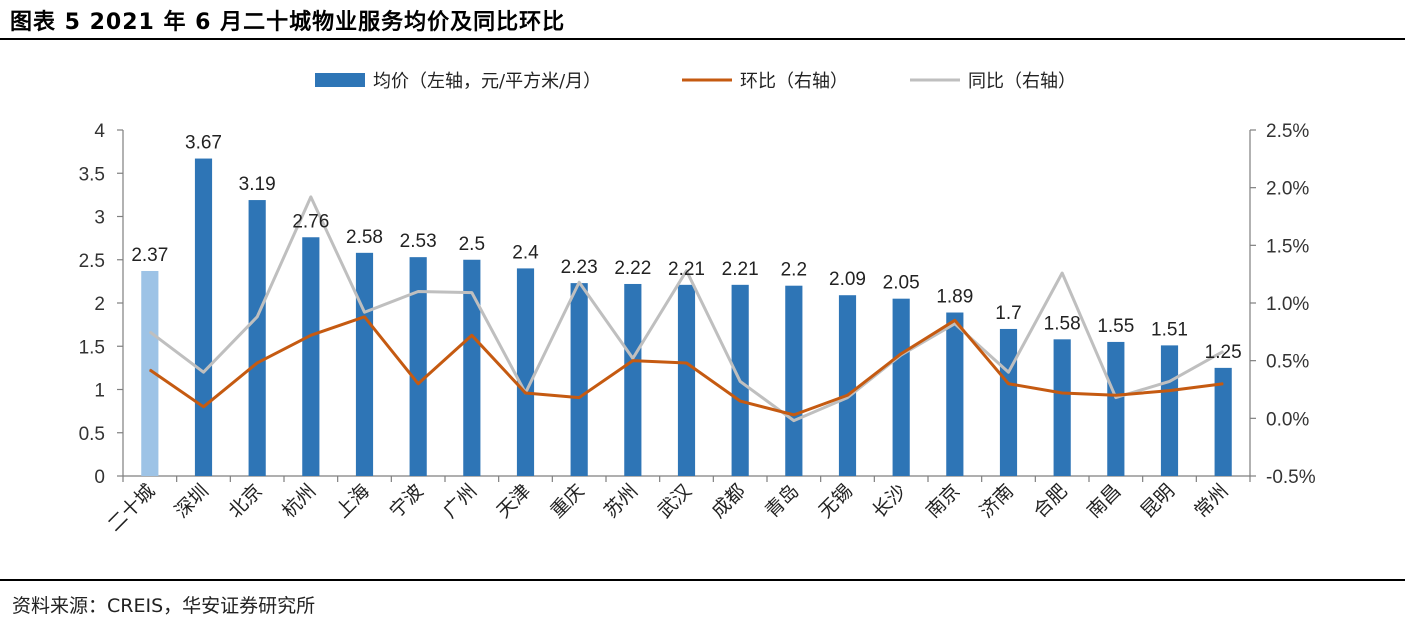 The width and height of the screenshot is (1405, 626). What do you see at coordinates (579, 267) in the screenshot?
I see `bar-value-label: 2.23` at bounding box center [579, 267].